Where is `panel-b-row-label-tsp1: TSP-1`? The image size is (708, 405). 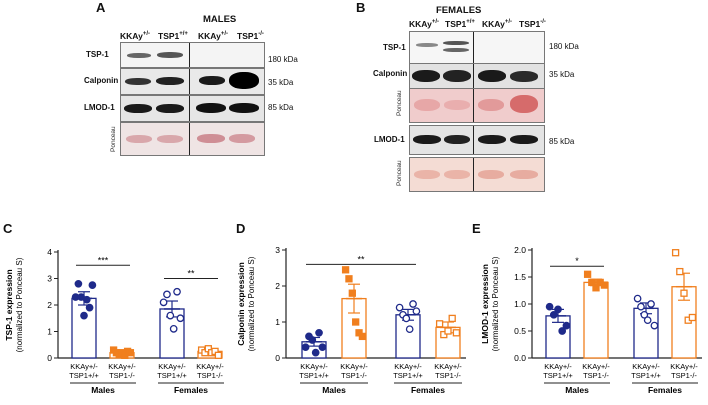
panel-b-row-label-tsp1: TSP-1 is located at coordinates (394, 47).